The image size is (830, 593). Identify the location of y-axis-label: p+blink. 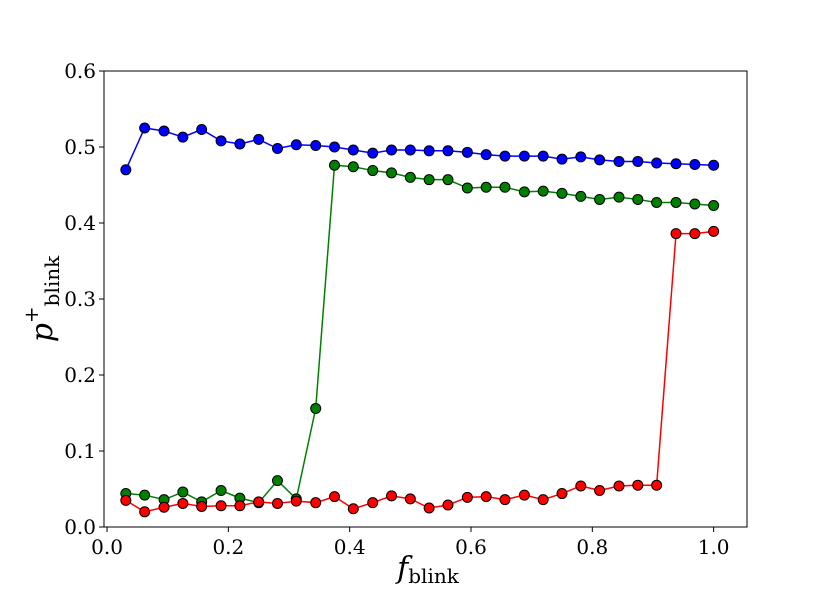
(41, 298).